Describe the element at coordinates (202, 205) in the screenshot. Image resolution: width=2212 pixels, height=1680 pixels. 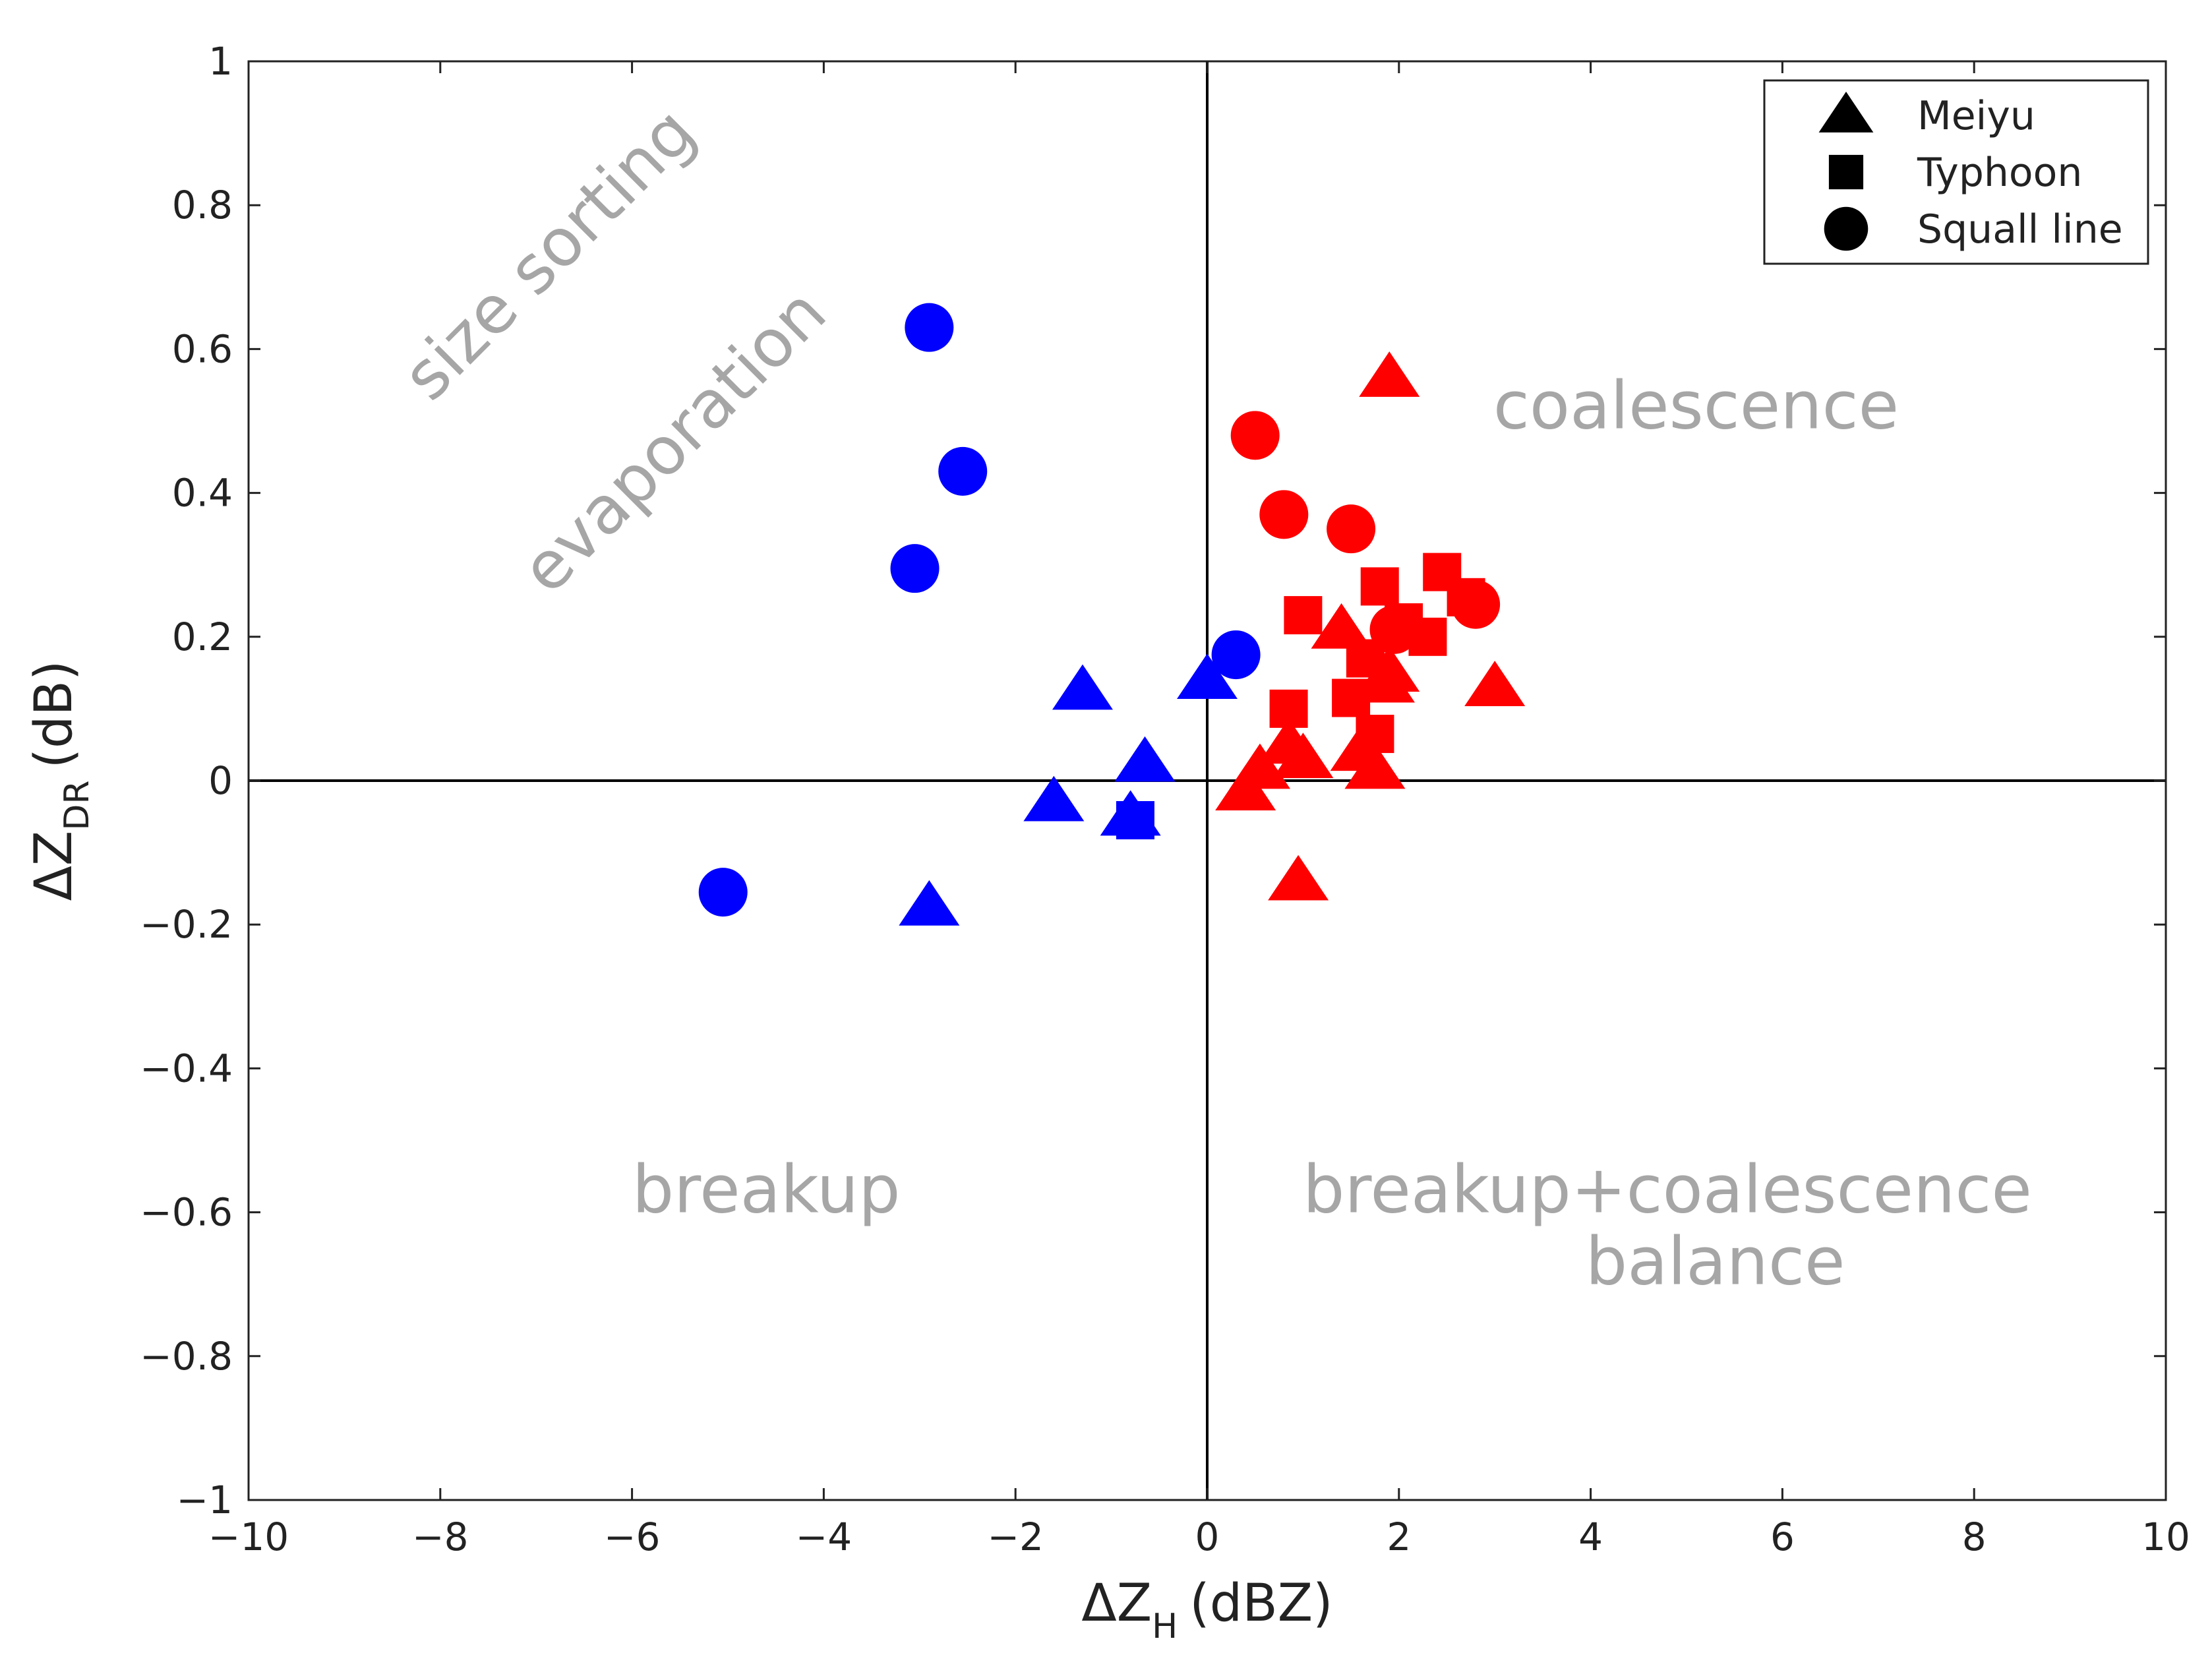
I see `y-tick-label: 0.8` at that location.